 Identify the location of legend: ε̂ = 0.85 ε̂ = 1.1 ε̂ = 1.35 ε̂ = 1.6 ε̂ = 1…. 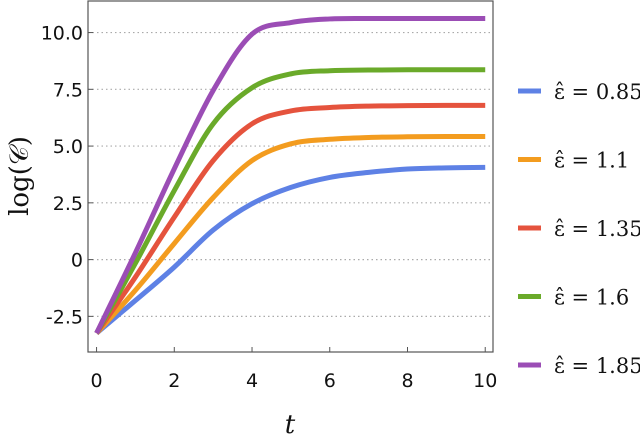
(579, 229).